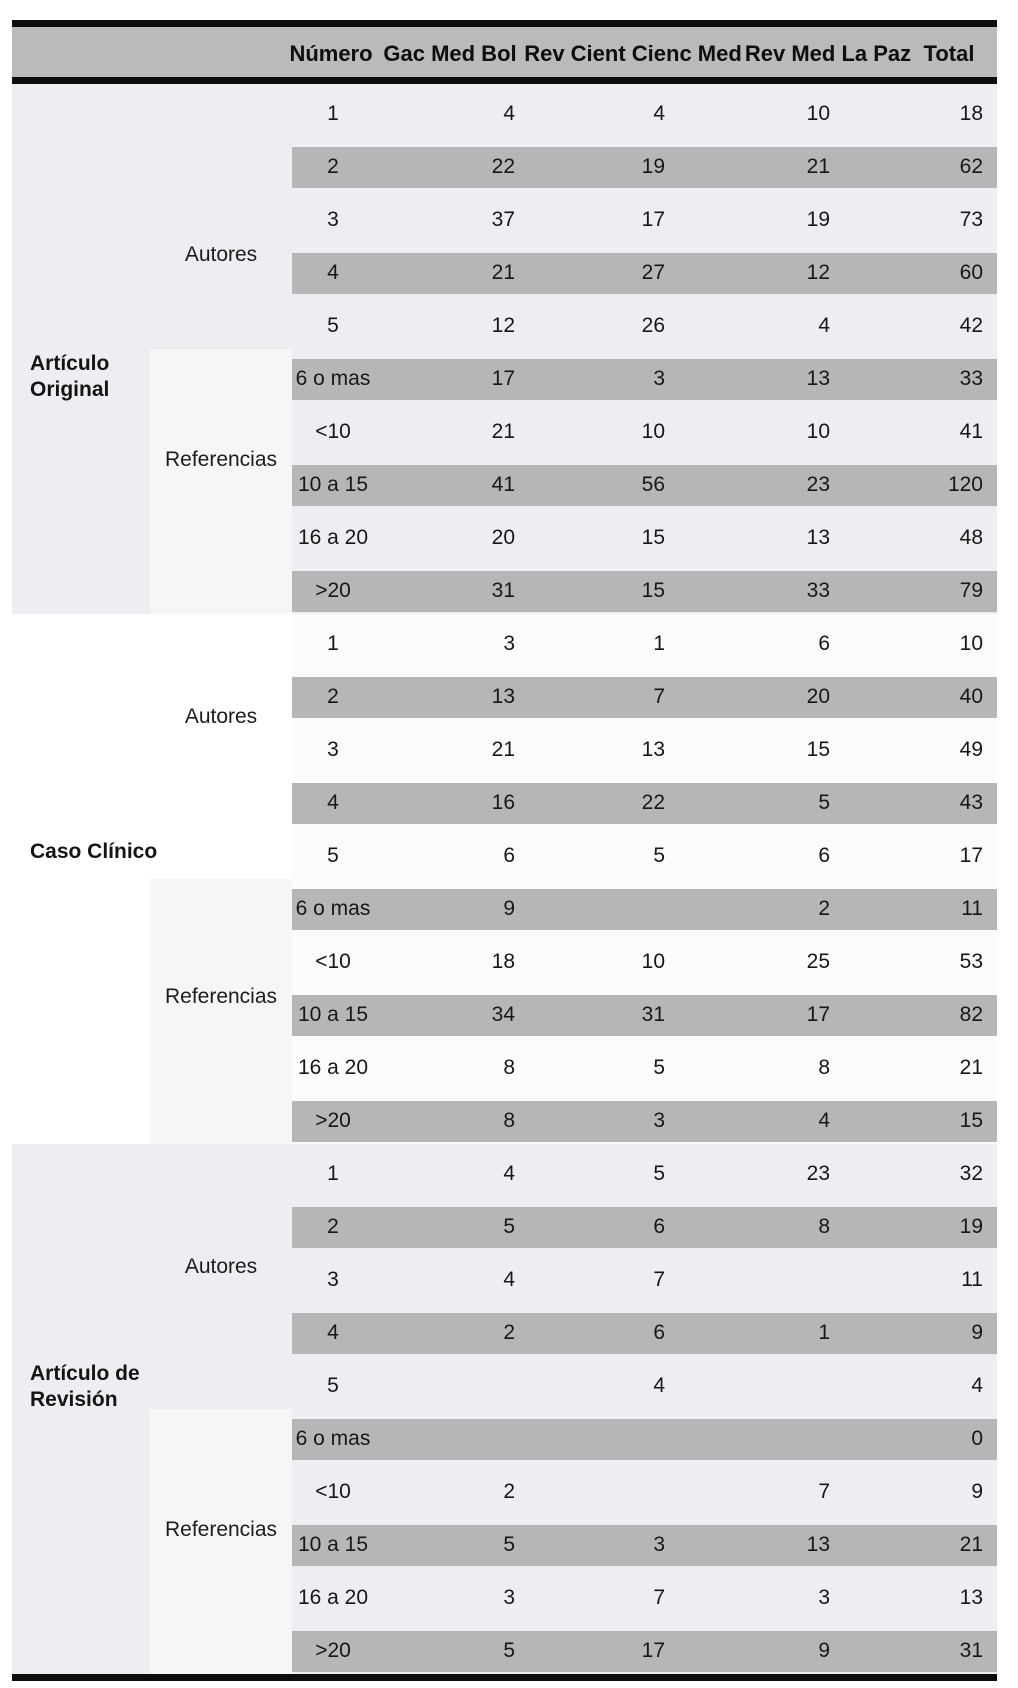 The width and height of the screenshot is (1018, 1688). What do you see at coordinates (653, 1014) in the screenshot?
I see `cell-rev-cient-cienc-med: 31` at bounding box center [653, 1014].